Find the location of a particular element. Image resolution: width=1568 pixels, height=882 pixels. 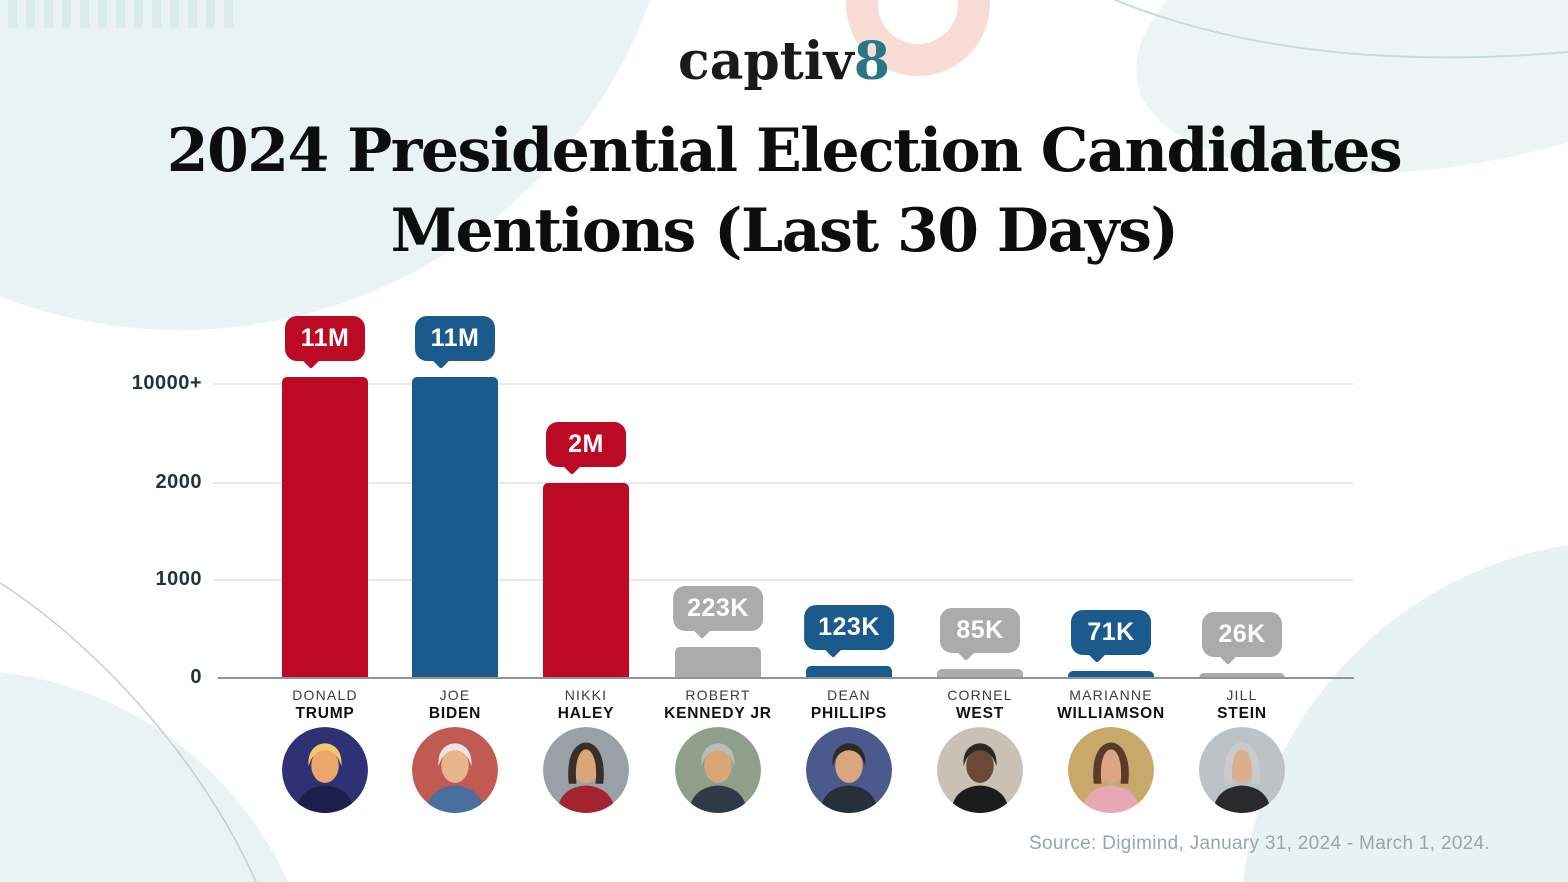

value-label: 2M is located at coordinates (586, 444).